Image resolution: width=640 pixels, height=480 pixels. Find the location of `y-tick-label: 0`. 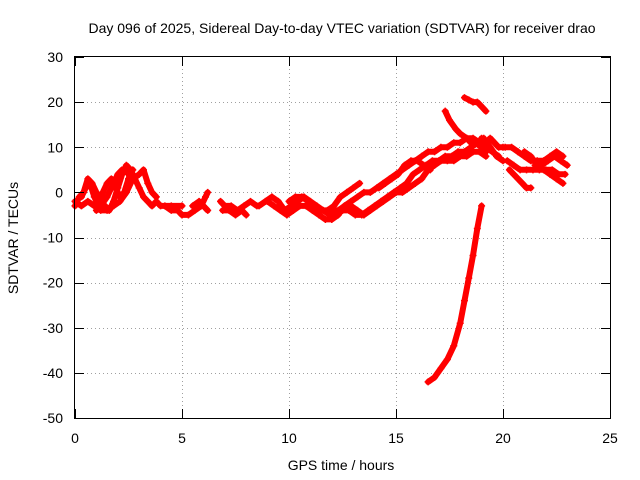

y-tick-label: 0 is located at coordinates (59, 192).